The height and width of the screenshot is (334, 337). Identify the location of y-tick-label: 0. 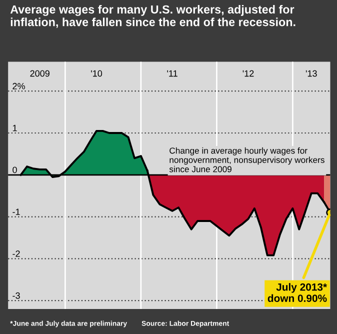
(14, 170).